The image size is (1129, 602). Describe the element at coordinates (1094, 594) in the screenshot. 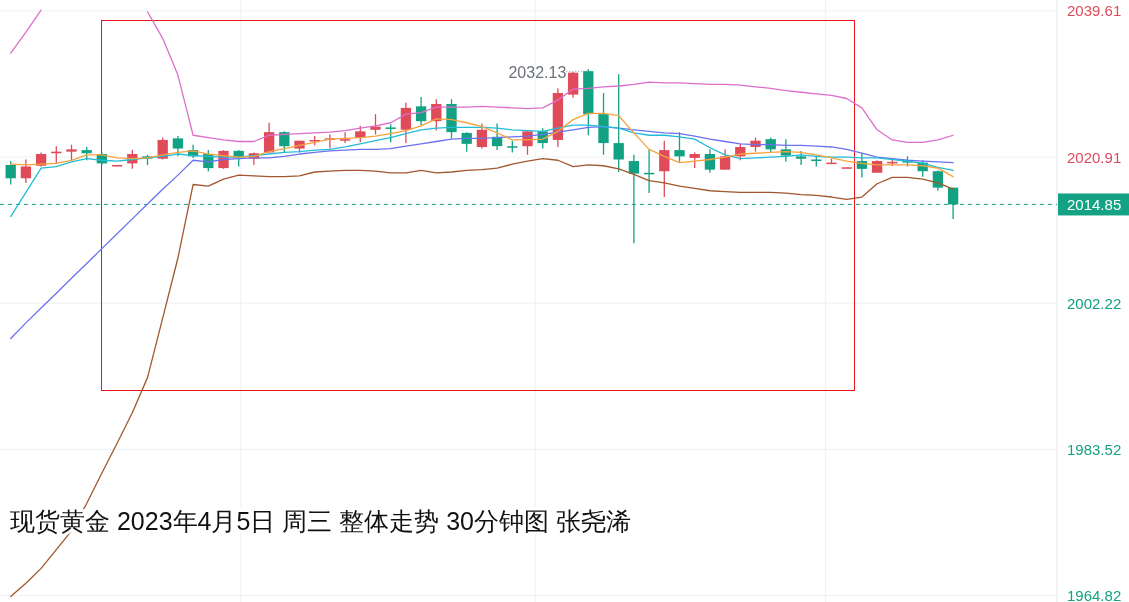

I see `y-tick-label: 1964.82` at that location.